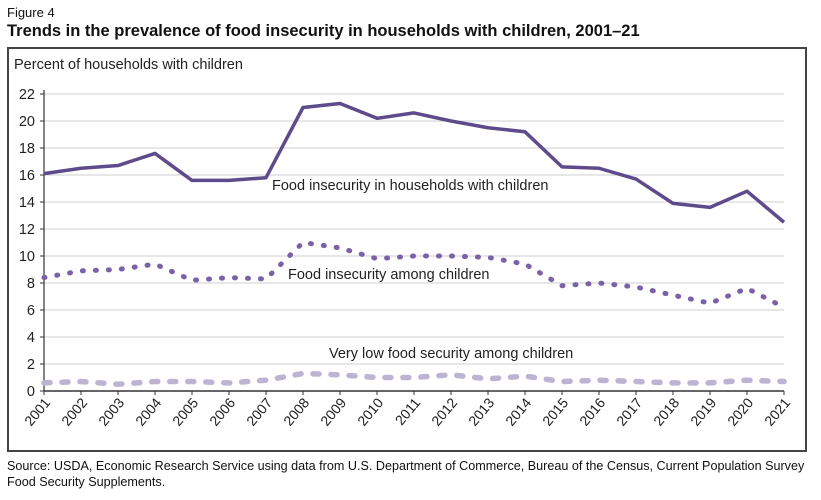 This screenshot has width=821, height=500. Describe the element at coordinates (27, 95) in the screenshot. I see `y-tick-label: 22` at that location.